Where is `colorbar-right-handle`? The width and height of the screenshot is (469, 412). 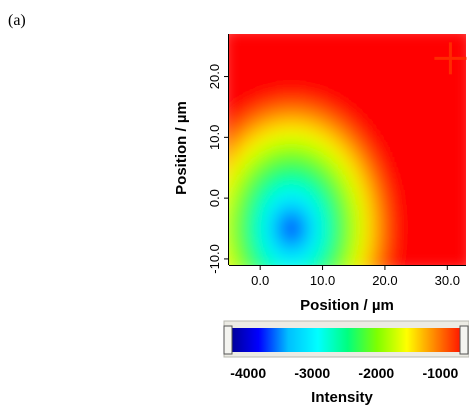
colorbar-right-handle is located at coordinates (464, 340).